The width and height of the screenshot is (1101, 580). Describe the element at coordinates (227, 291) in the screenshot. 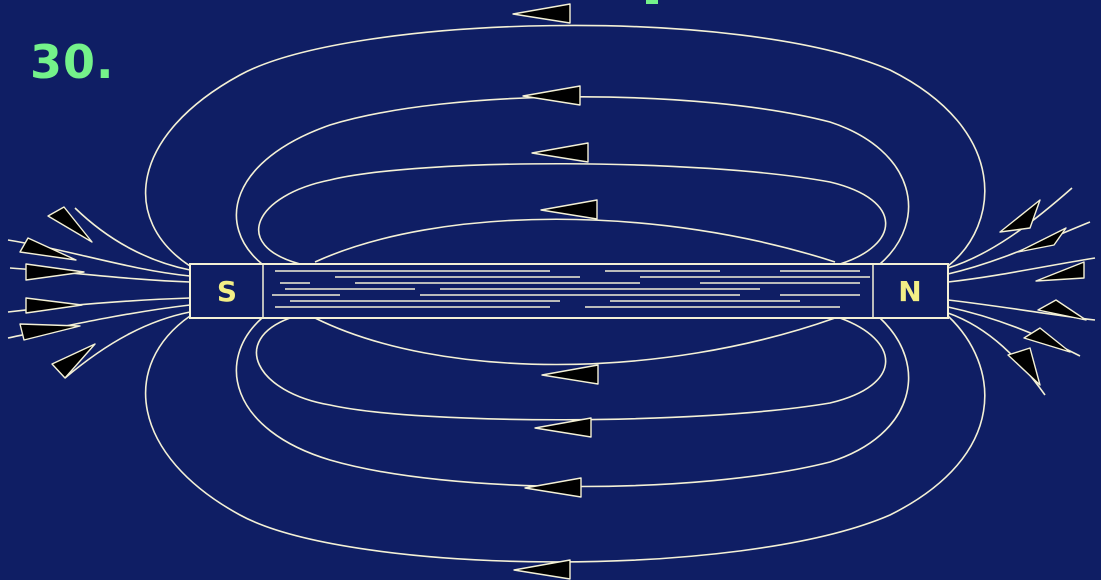

I see `south-pole-label: S` at that location.